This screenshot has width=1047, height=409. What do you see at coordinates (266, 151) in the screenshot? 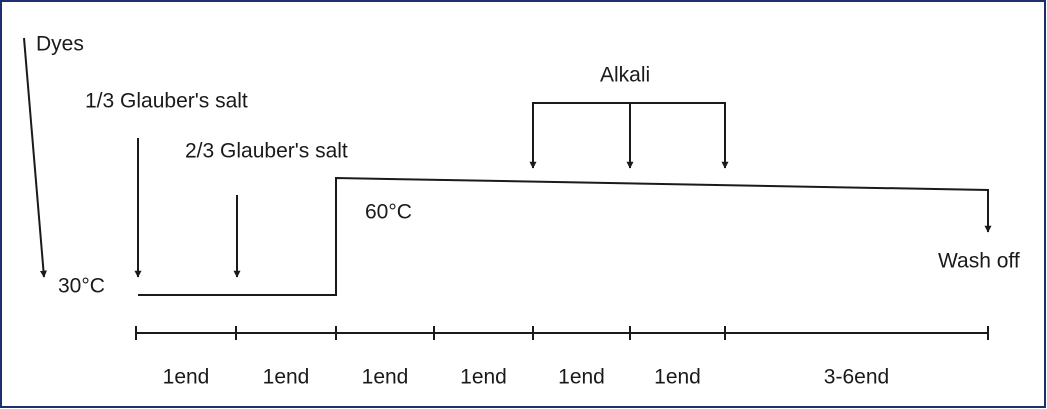
I see `salt-second-label: 2/3 Glauber's salt` at bounding box center [266, 151].